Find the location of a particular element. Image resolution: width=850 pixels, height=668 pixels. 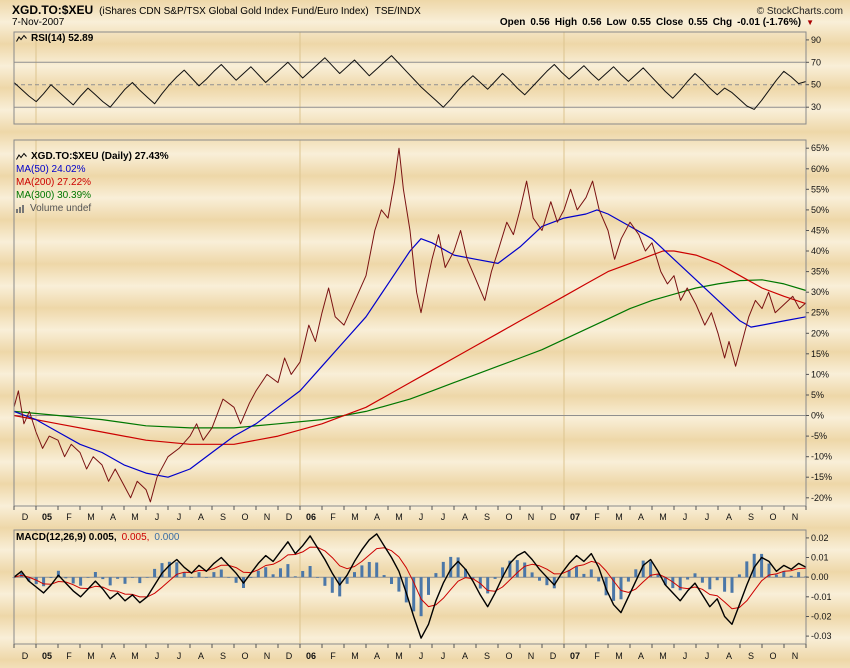

legend-item: Volume undef is located at coordinates (92, 208).